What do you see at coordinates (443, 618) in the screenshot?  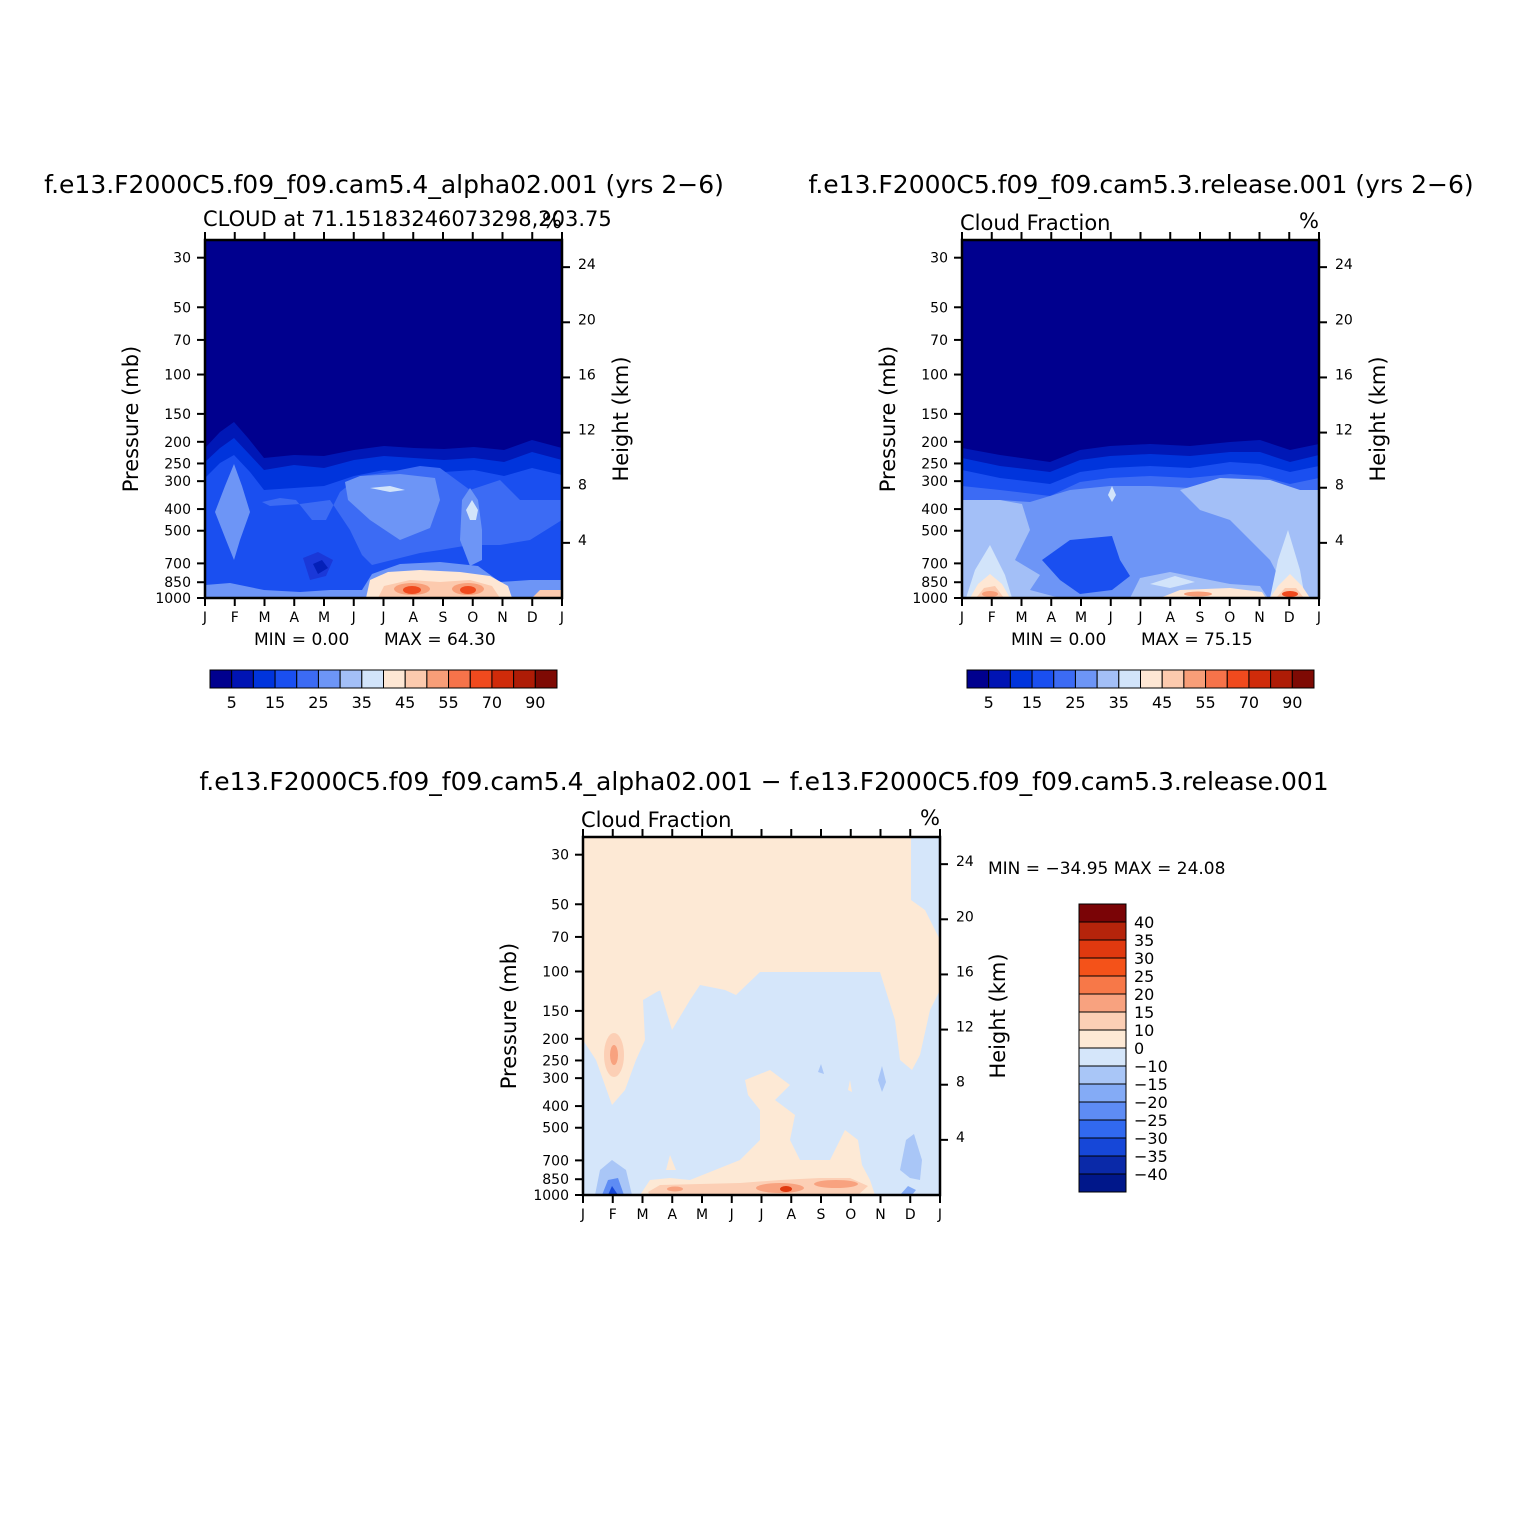 I see `panel-a-xtick-label-8: S` at bounding box center [443, 618].